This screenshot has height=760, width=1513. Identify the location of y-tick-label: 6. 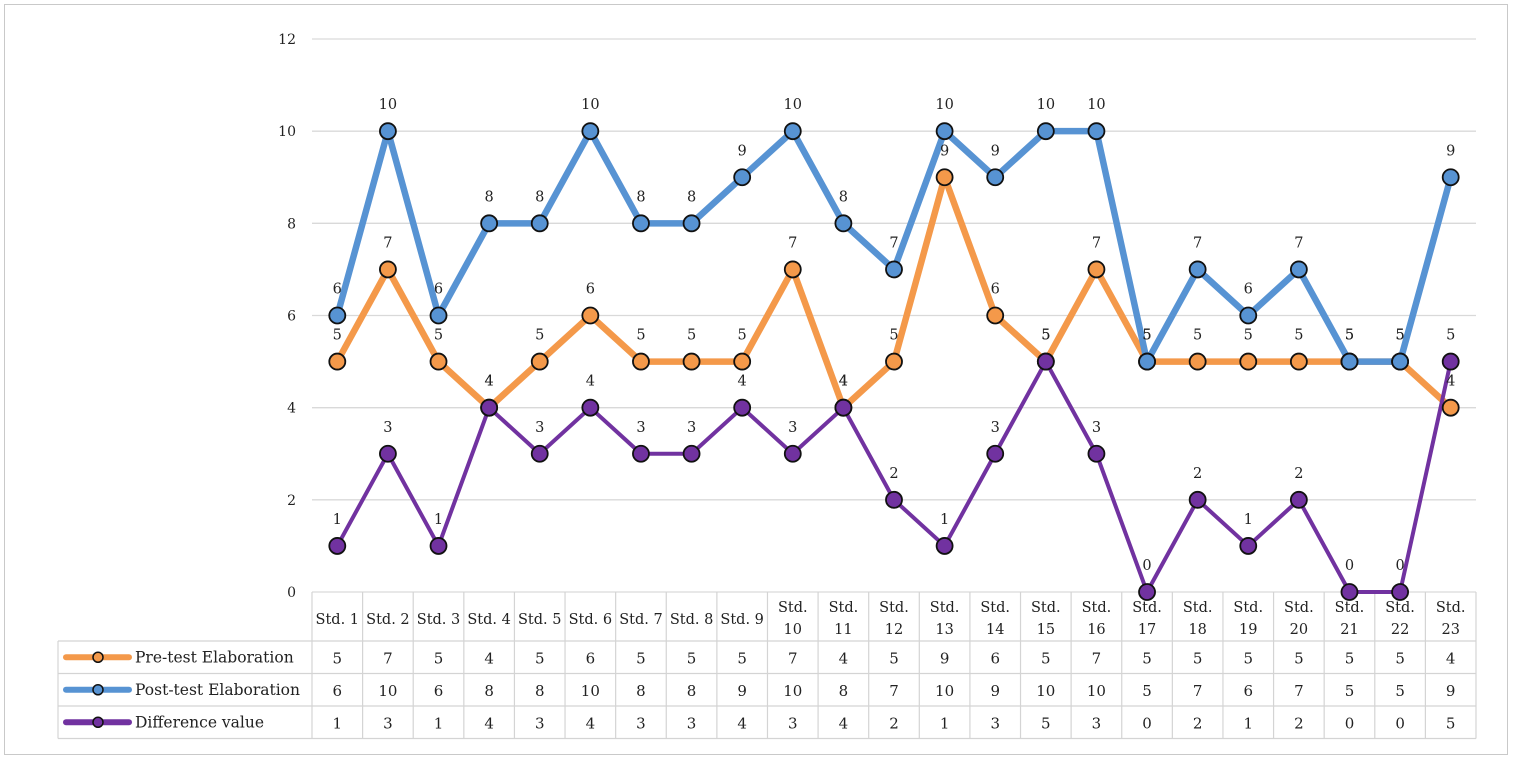
(291, 317).